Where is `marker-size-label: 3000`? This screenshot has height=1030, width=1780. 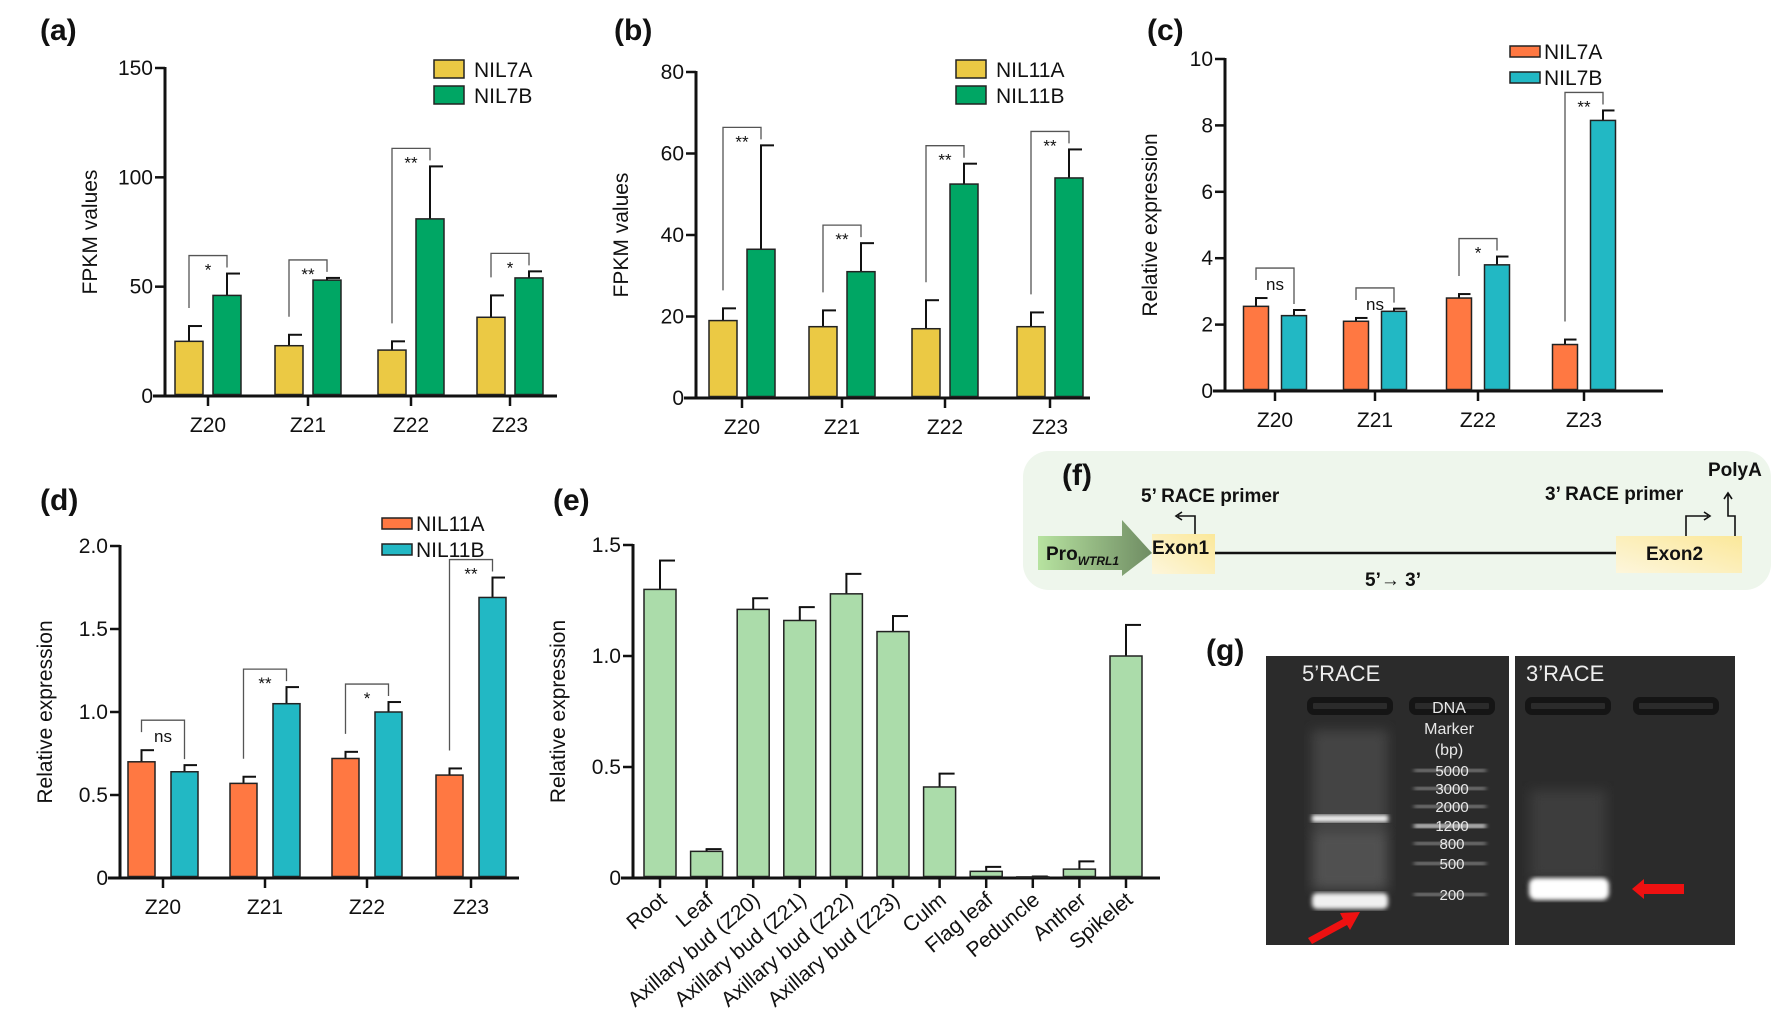
marker-size-label: 3000 is located at coordinates (1451, 789).